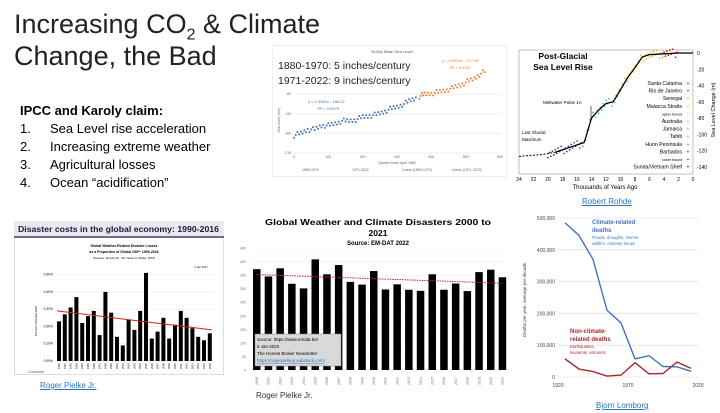 The image size is (720, 413). I want to click on x-tick-label: 2017, so click(456, 381).